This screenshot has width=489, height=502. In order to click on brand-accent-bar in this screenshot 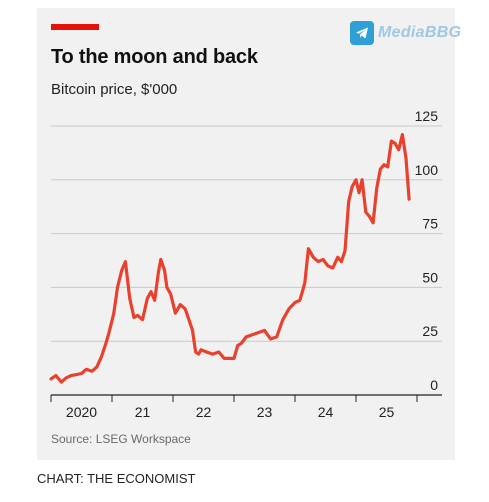, I will do `click(75, 27)`.